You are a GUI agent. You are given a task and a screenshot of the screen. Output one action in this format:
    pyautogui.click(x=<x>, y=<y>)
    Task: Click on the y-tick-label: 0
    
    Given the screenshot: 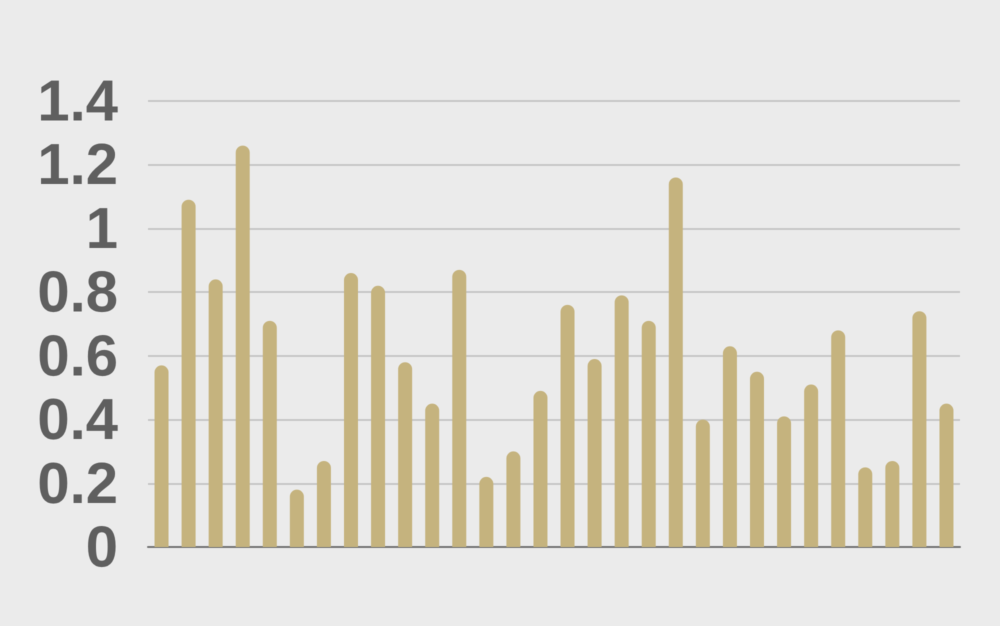 What is the action you would take?
    pyautogui.click(x=102, y=547)
    